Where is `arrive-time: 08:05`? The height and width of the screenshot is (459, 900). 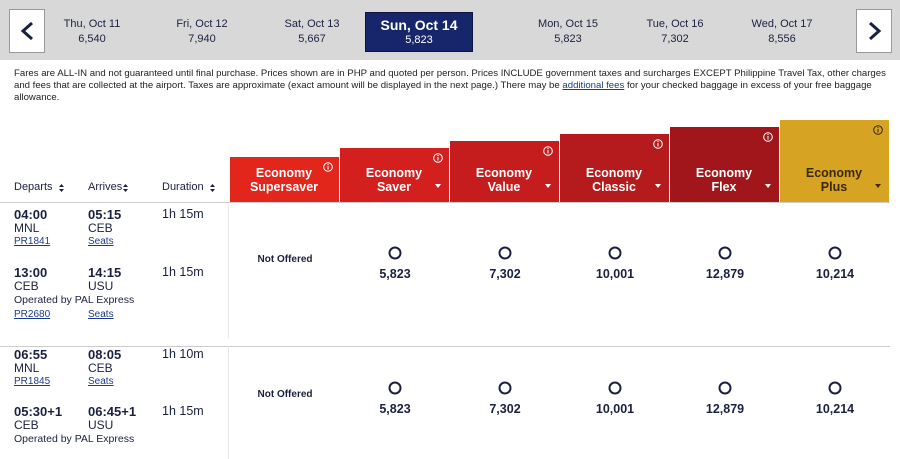
arrive-time: 08:05 is located at coordinates (105, 354).